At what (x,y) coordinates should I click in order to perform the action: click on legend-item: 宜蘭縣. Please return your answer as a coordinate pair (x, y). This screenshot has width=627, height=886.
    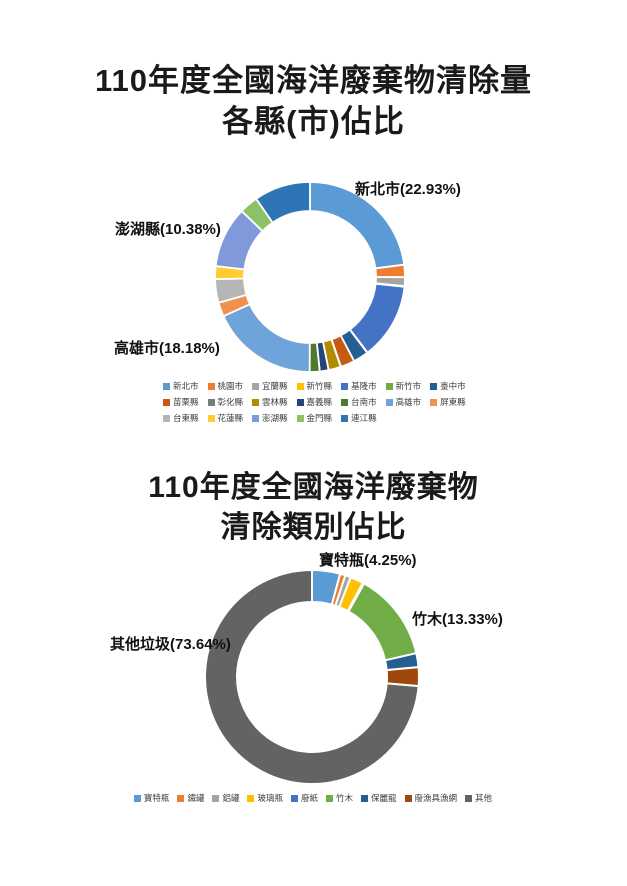
    Looking at the image, I should click on (270, 386).